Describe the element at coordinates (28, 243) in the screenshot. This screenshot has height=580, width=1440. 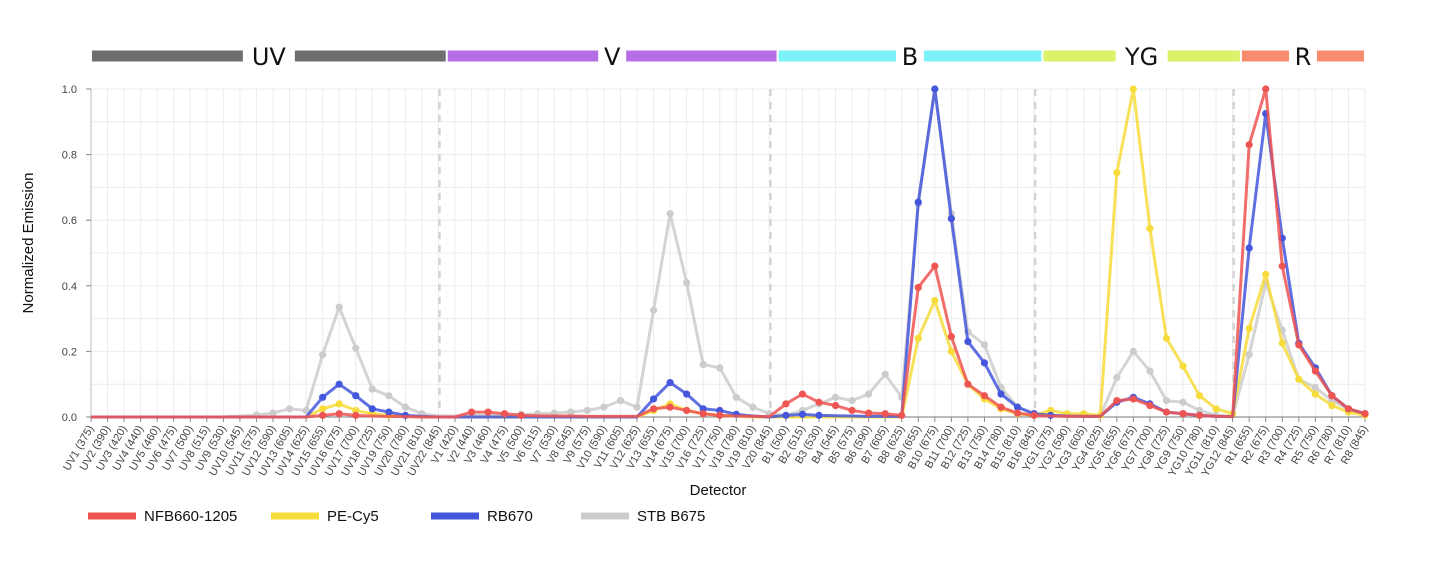
I see `y-axis-title: Normalized Emission` at that location.